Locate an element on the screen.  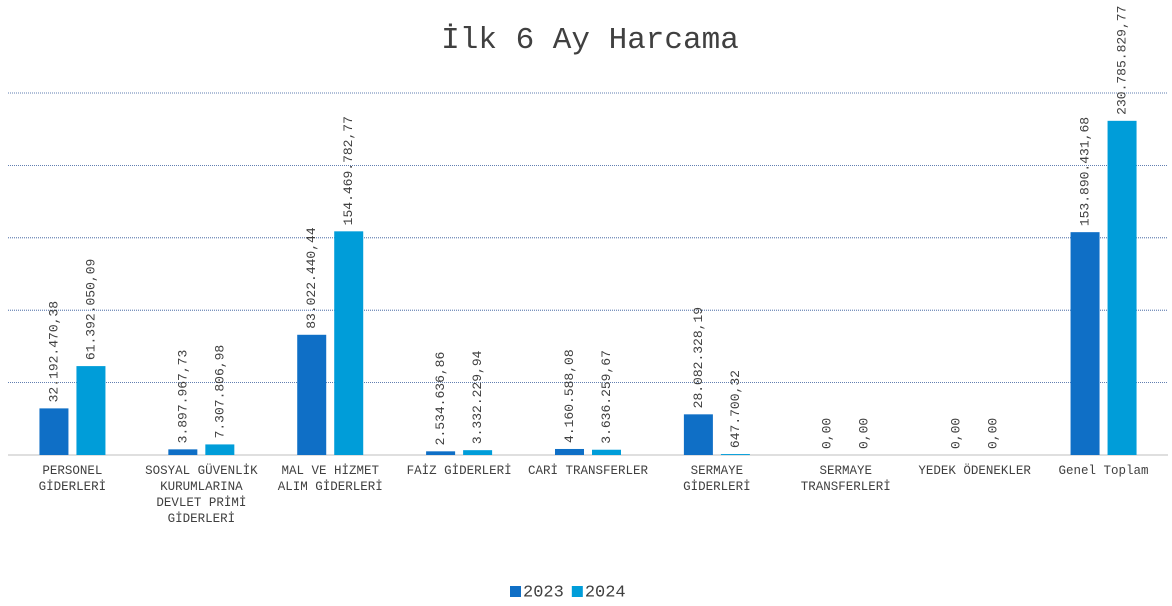
x-tick-label: SERMAYE TRANSFERLERİ is located at coordinates (845, 479).